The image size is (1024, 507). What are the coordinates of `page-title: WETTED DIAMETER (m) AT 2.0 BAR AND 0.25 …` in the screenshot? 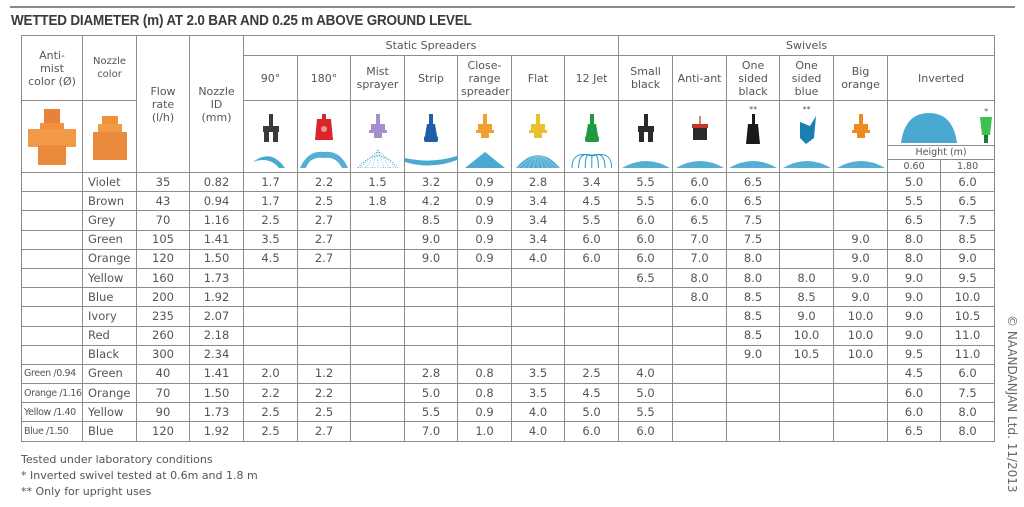 It's located at (241, 21).